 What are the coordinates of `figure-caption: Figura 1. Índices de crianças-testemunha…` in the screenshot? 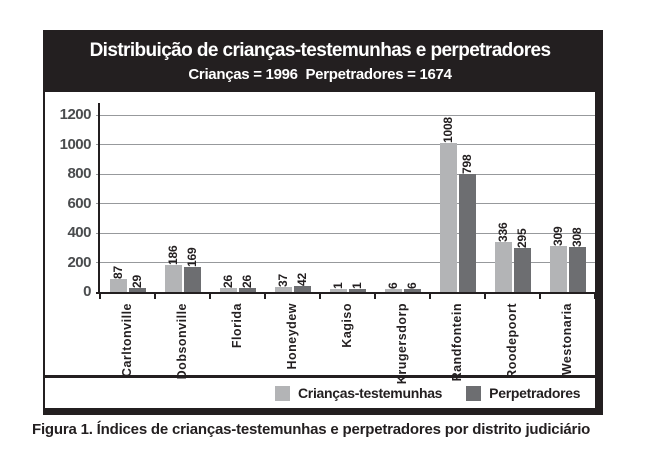 It's located at (311, 429).